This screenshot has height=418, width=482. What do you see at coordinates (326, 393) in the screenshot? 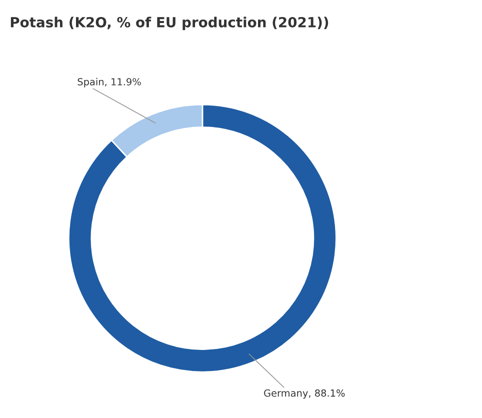
I see `data-label: , 88.1%` at bounding box center [326, 393].